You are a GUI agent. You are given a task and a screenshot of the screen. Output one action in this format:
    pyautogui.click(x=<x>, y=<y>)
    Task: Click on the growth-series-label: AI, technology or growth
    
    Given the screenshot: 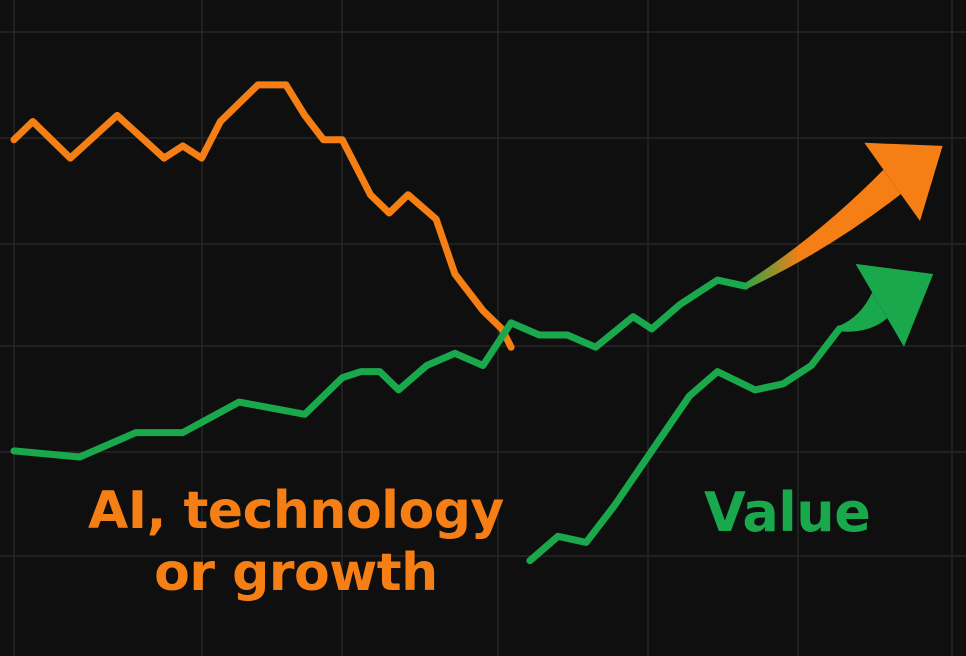 What is the action you would take?
    pyautogui.click(x=296, y=542)
    